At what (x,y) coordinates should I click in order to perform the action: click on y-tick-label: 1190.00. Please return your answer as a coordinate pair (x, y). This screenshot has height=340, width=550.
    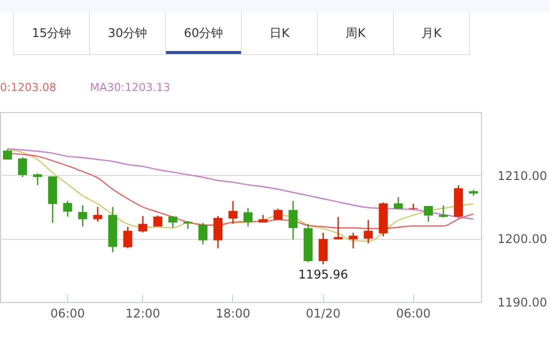
    Looking at the image, I should click on (523, 303).